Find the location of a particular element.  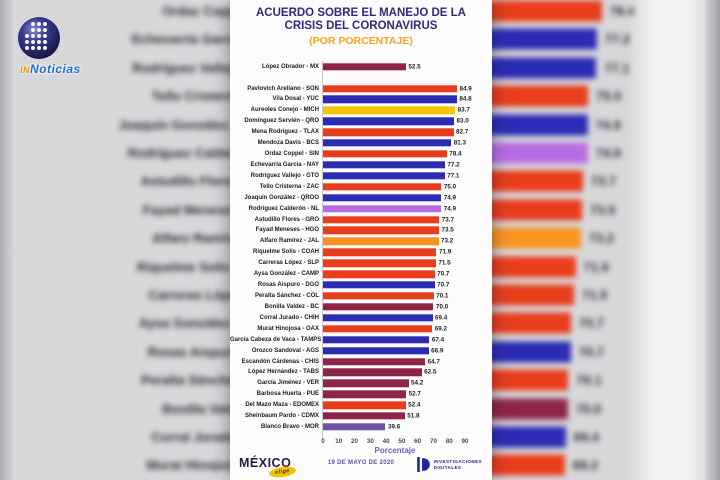

org-name: INVESTIGACIONES DIGITALES is located at coordinates (458, 464).